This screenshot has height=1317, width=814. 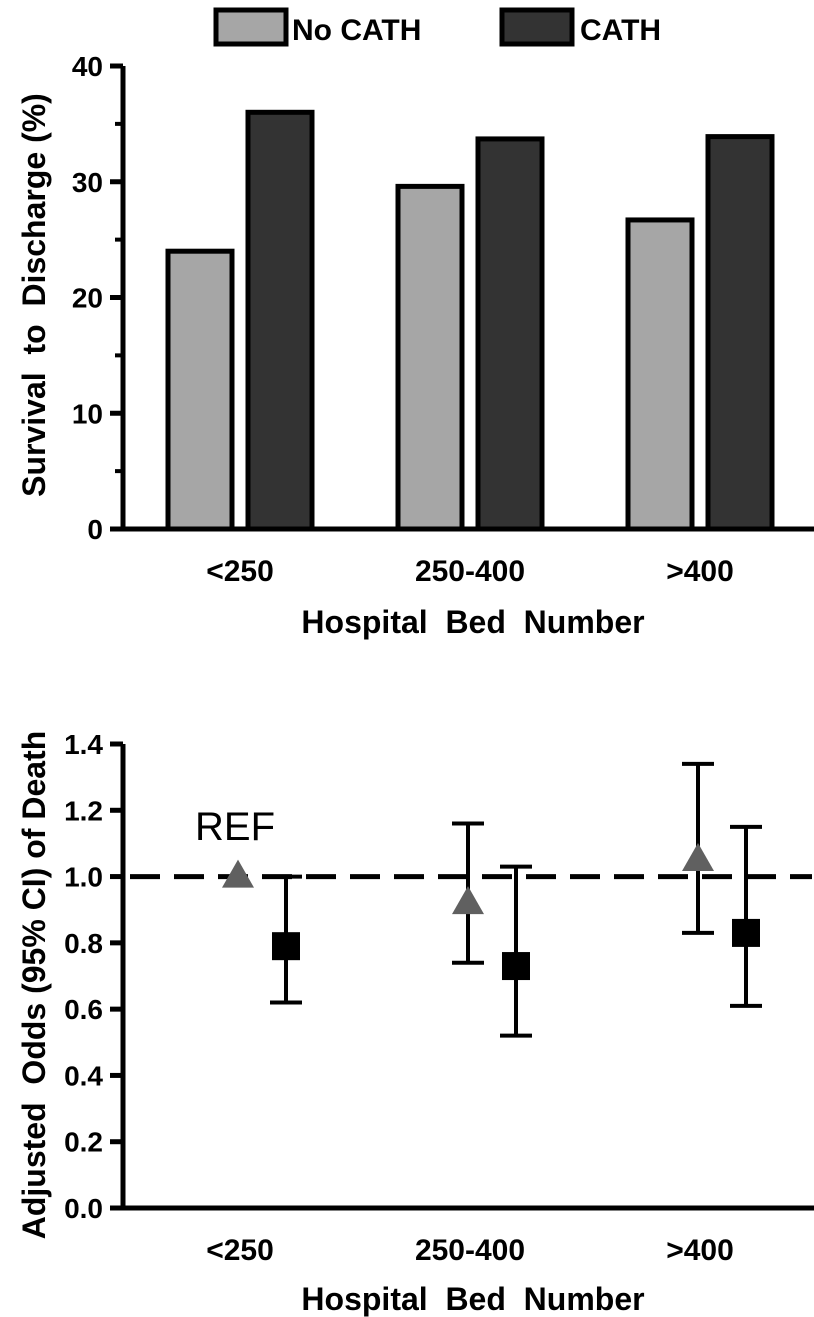 What do you see at coordinates (95, 529) in the screenshot?
I see `y-tick-label: 0` at bounding box center [95, 529].